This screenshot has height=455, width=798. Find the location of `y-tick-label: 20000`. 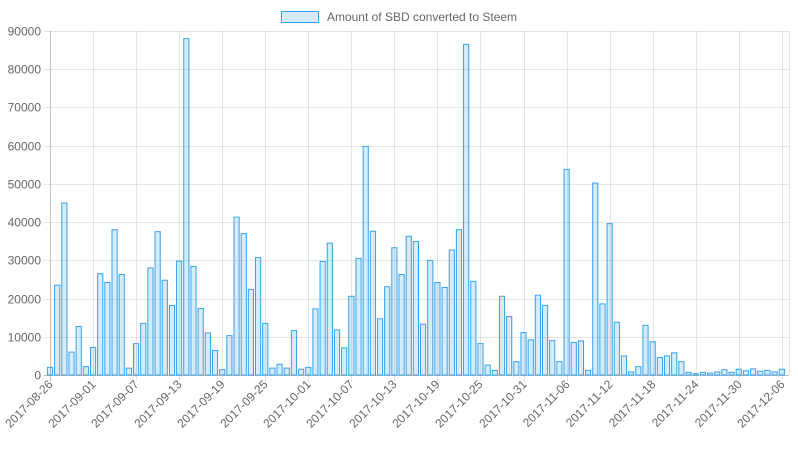

y-tick-label: 20000 is located at coordinates (25, 300).